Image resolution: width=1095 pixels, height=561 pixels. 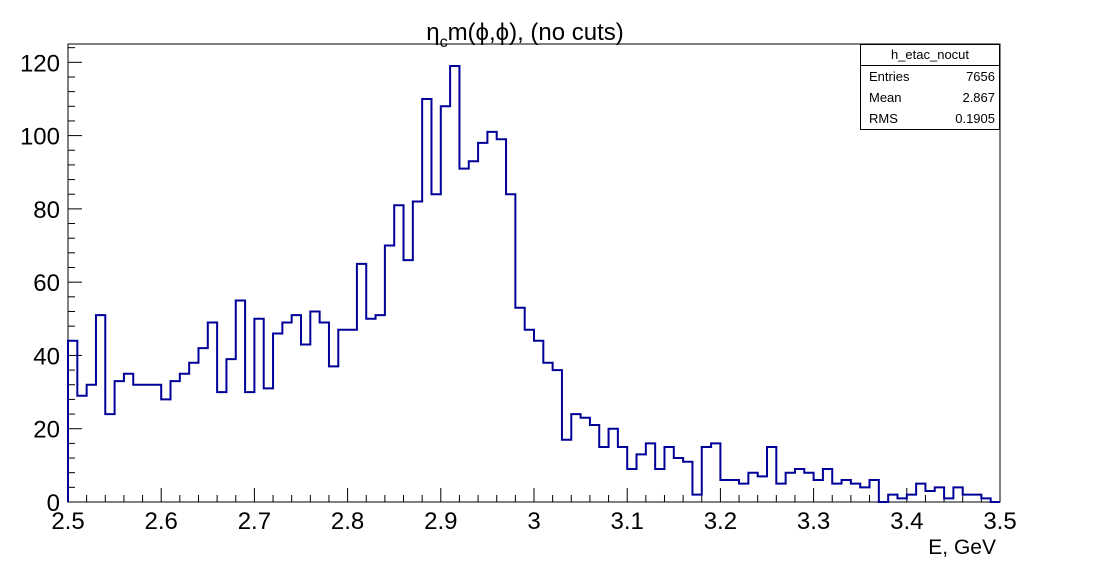 I want to click on x-tick-label: 3.2, so click(x=720, y=521).